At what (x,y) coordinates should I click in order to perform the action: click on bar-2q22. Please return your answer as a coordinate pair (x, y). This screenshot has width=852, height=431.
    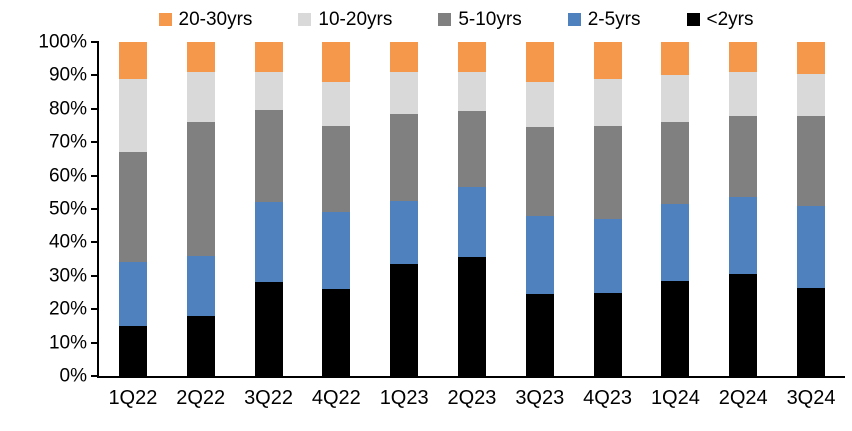
    Looking at the image, I should click on (200, 209).